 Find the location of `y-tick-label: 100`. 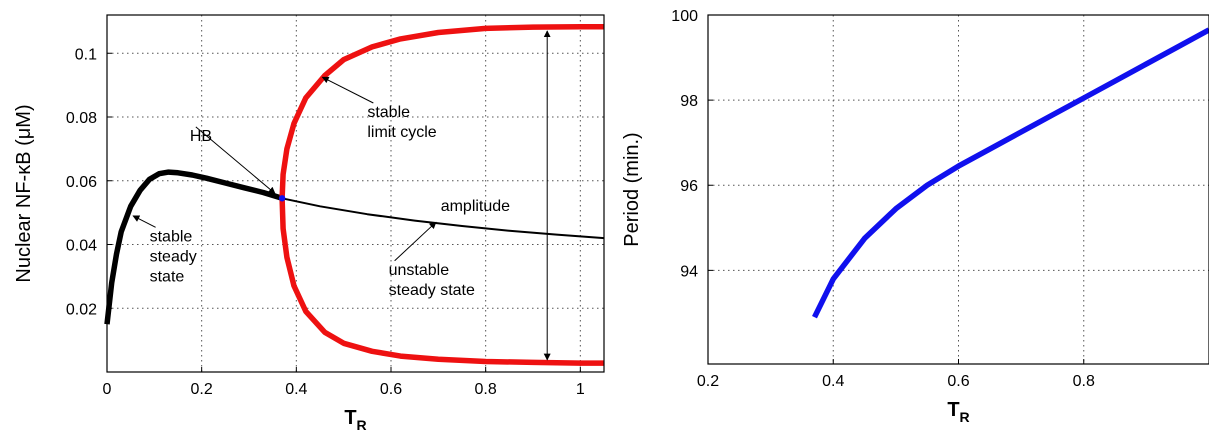

y-tick-label: 100 is located at coordinates (684, 16).